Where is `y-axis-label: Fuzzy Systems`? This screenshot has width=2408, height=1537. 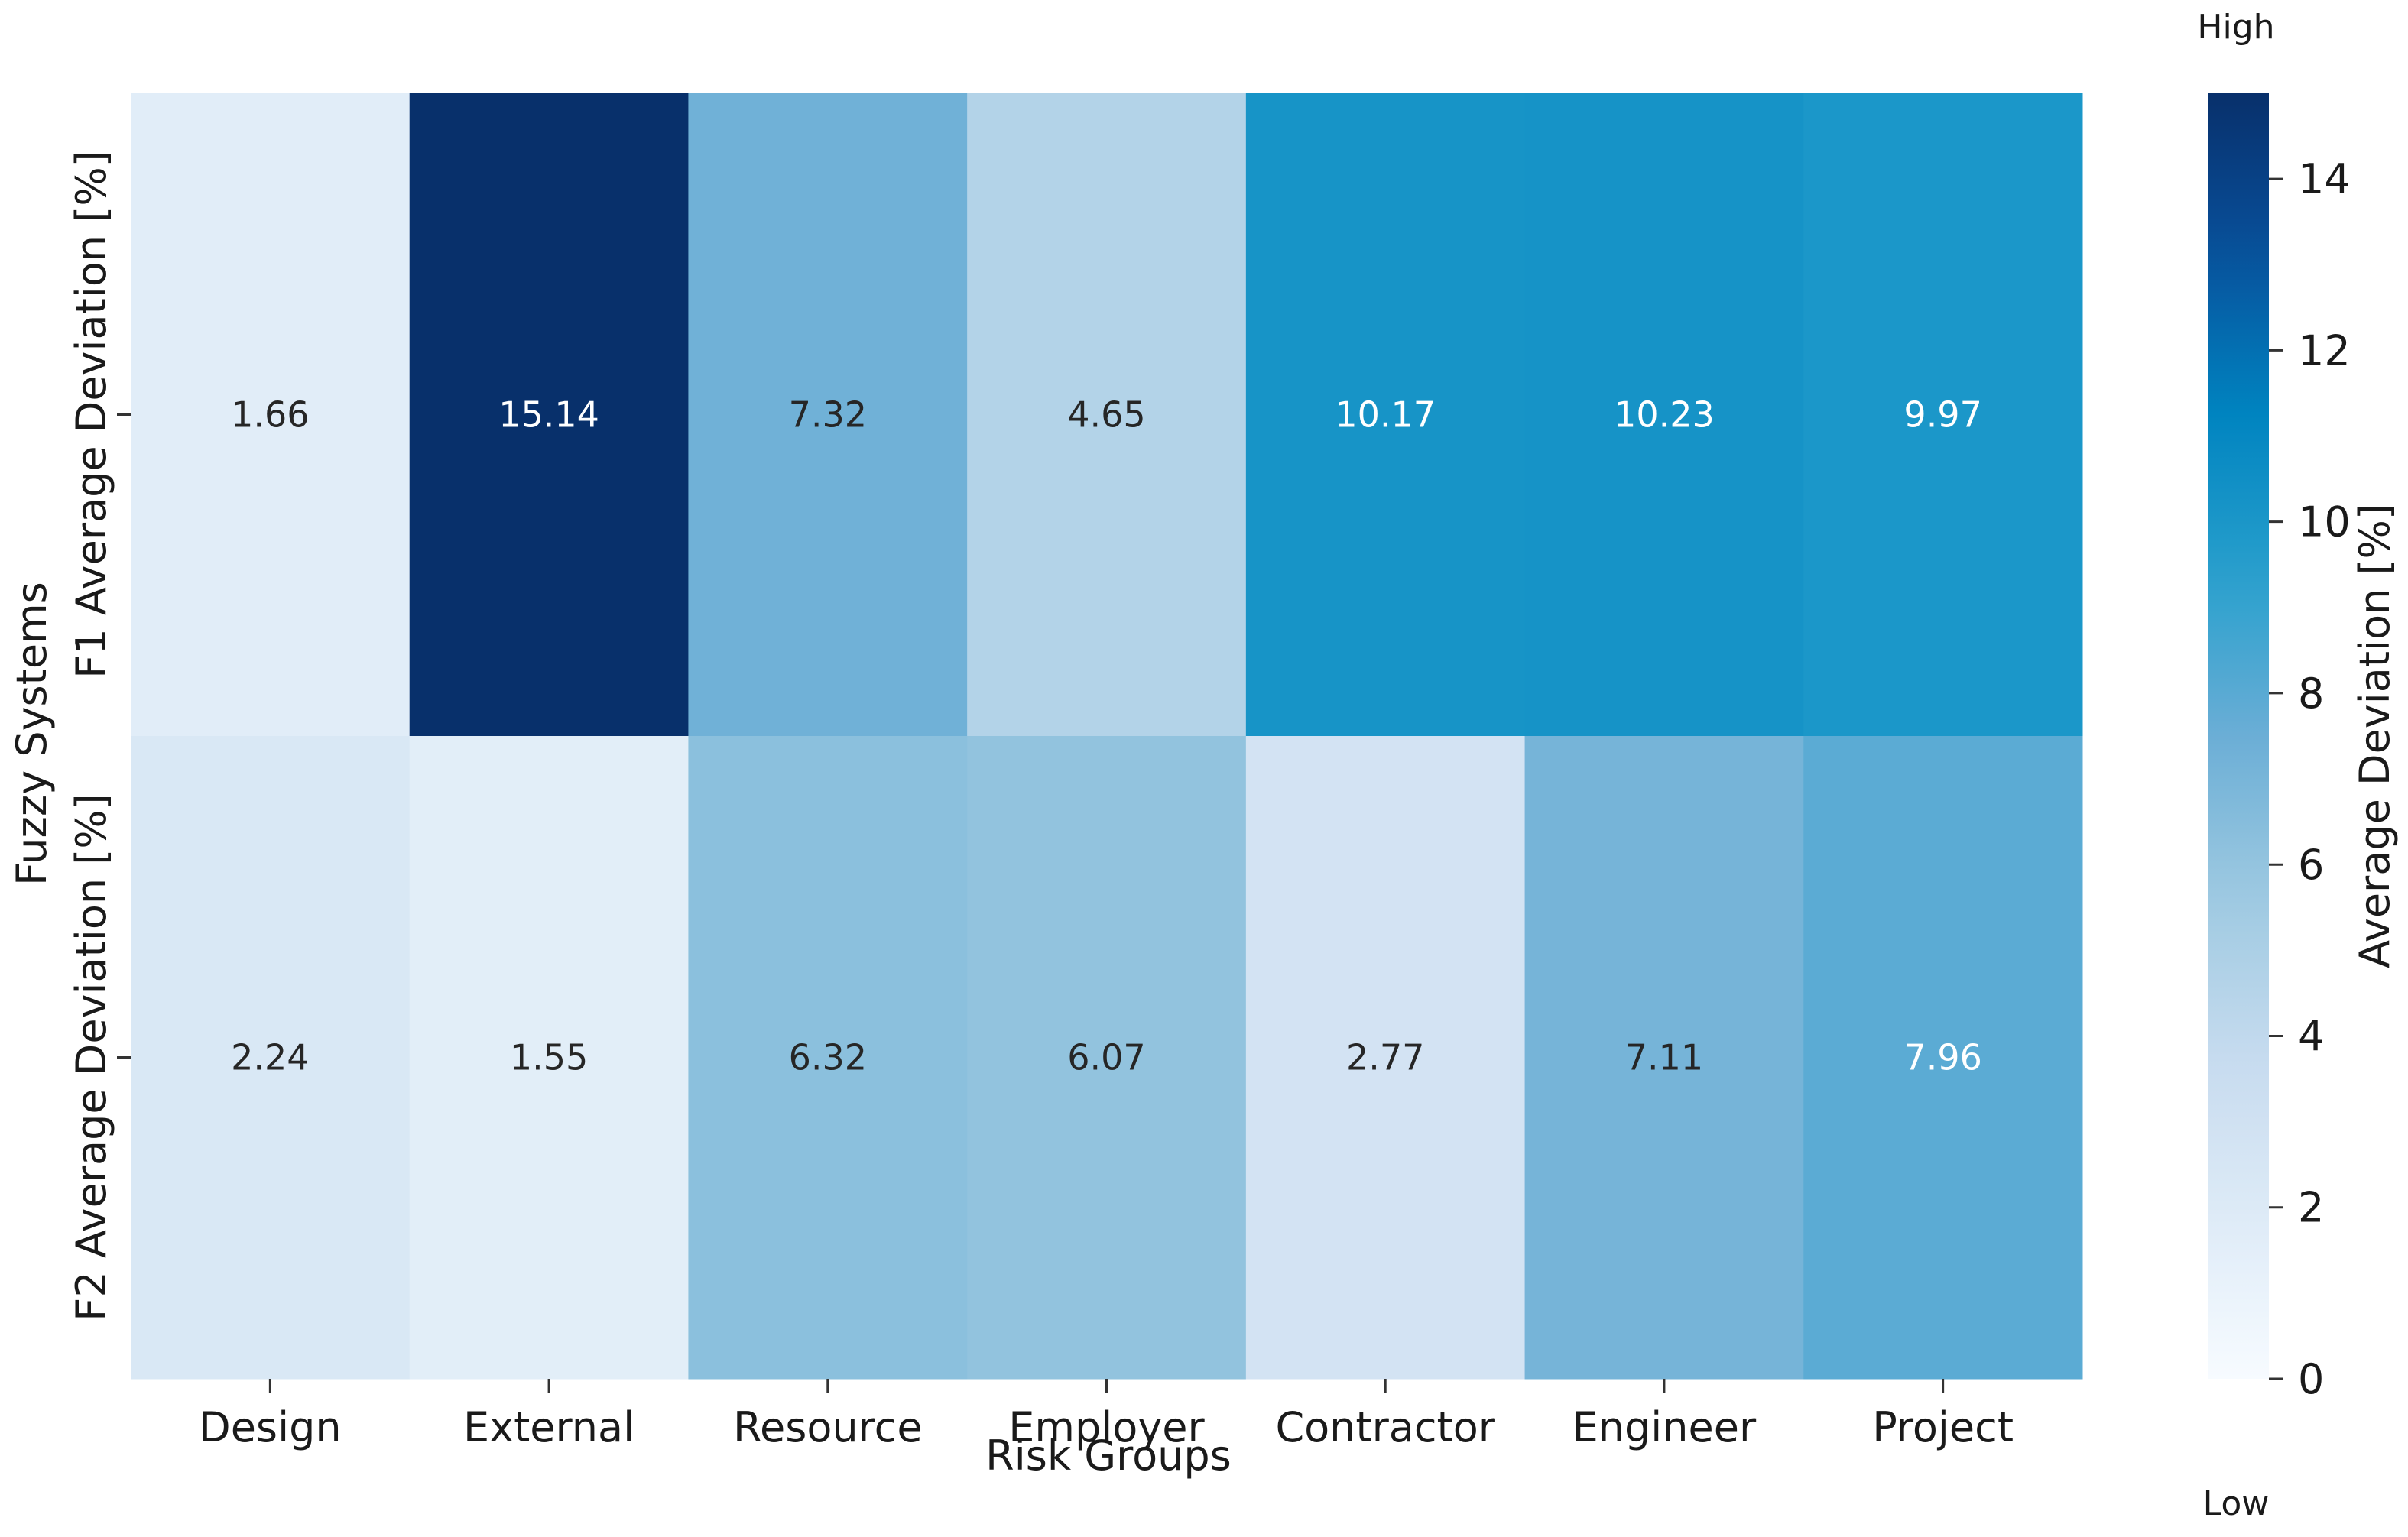
y-axis-label: Fuzzy Systems is located at coordinates (32, 734).